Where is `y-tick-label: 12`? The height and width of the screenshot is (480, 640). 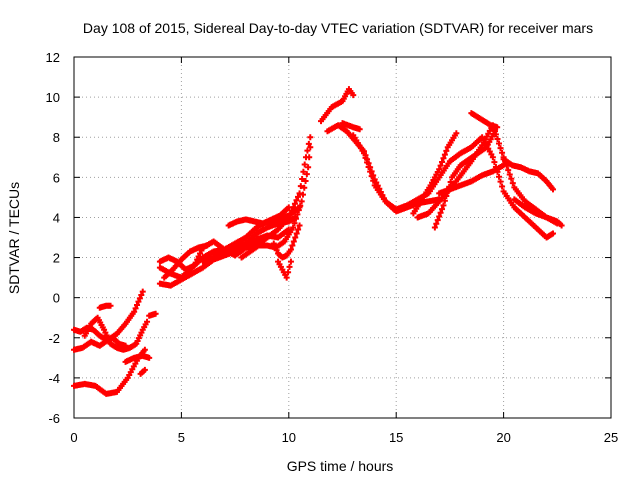 y-tick-label: 12 is located at coordinates (53, 57).